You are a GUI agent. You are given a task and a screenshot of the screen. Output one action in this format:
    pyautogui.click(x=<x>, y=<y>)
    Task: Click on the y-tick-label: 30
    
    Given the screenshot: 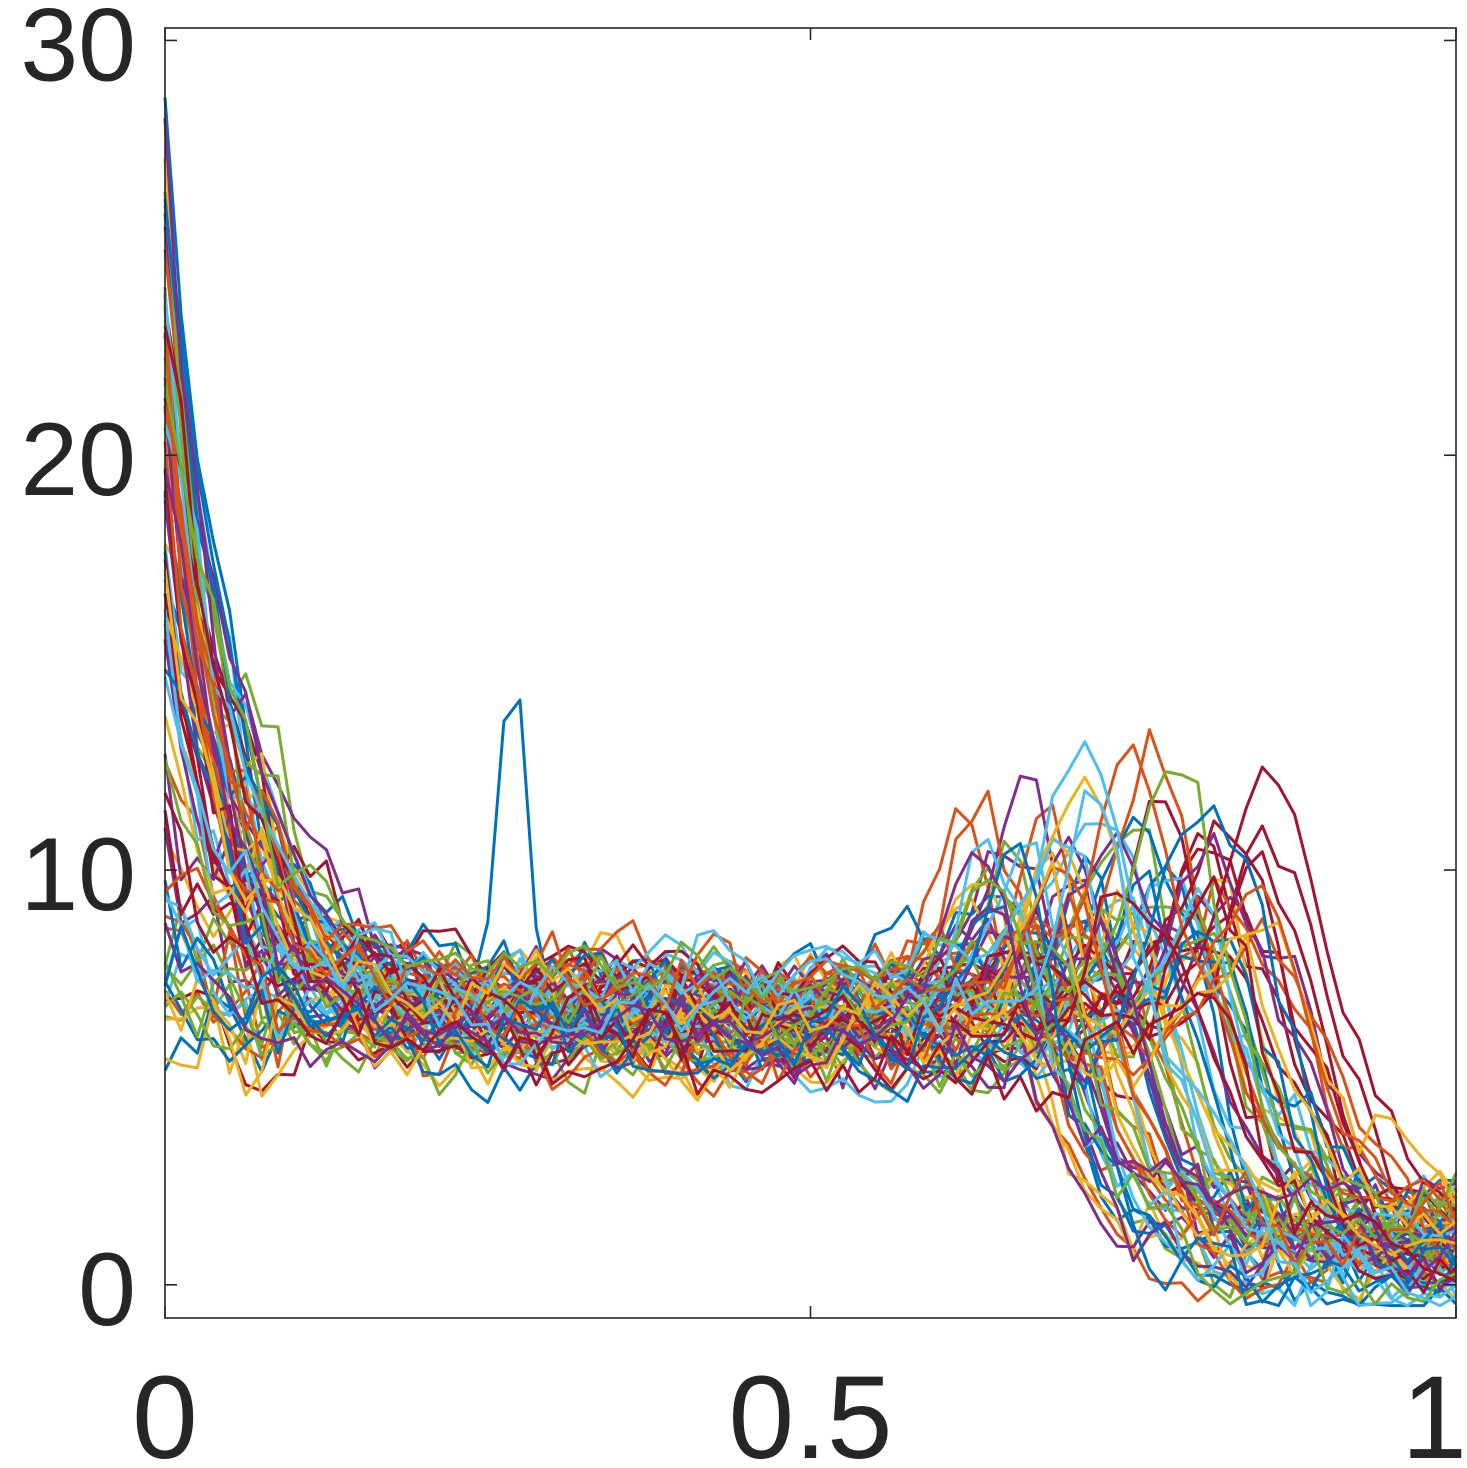 What is the action you would take?
    pyautogui.click(x=78, y=51)
    